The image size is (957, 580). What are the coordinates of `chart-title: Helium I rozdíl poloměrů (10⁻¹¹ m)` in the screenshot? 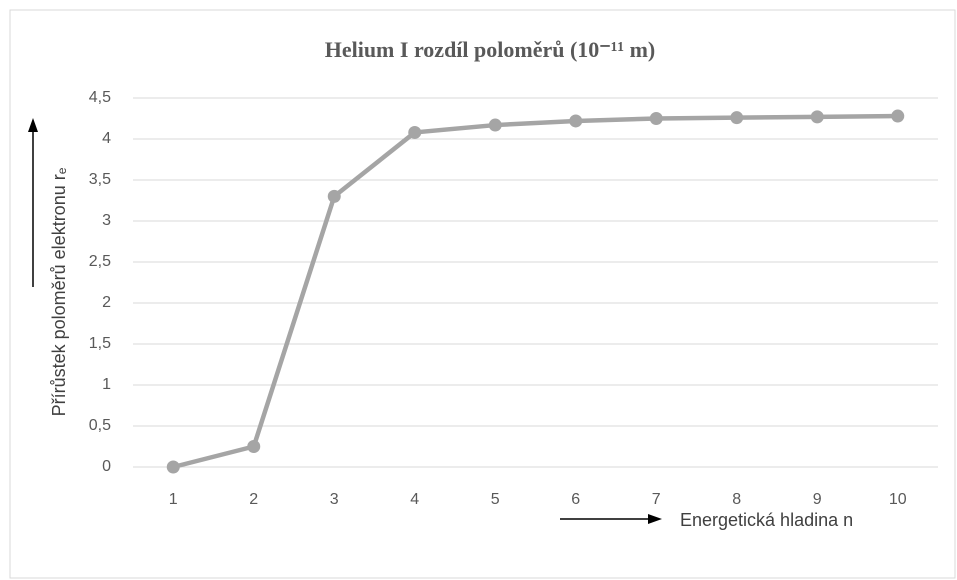 It's located at (490, 49).